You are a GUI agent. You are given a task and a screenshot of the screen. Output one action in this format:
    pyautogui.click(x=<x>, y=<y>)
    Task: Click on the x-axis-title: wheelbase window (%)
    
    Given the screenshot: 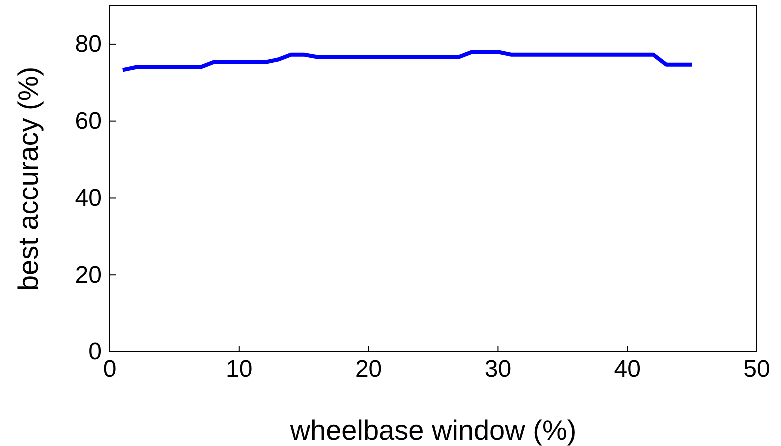 What is the action you would take?
    pyautogui.click(x=433, y=430)
    